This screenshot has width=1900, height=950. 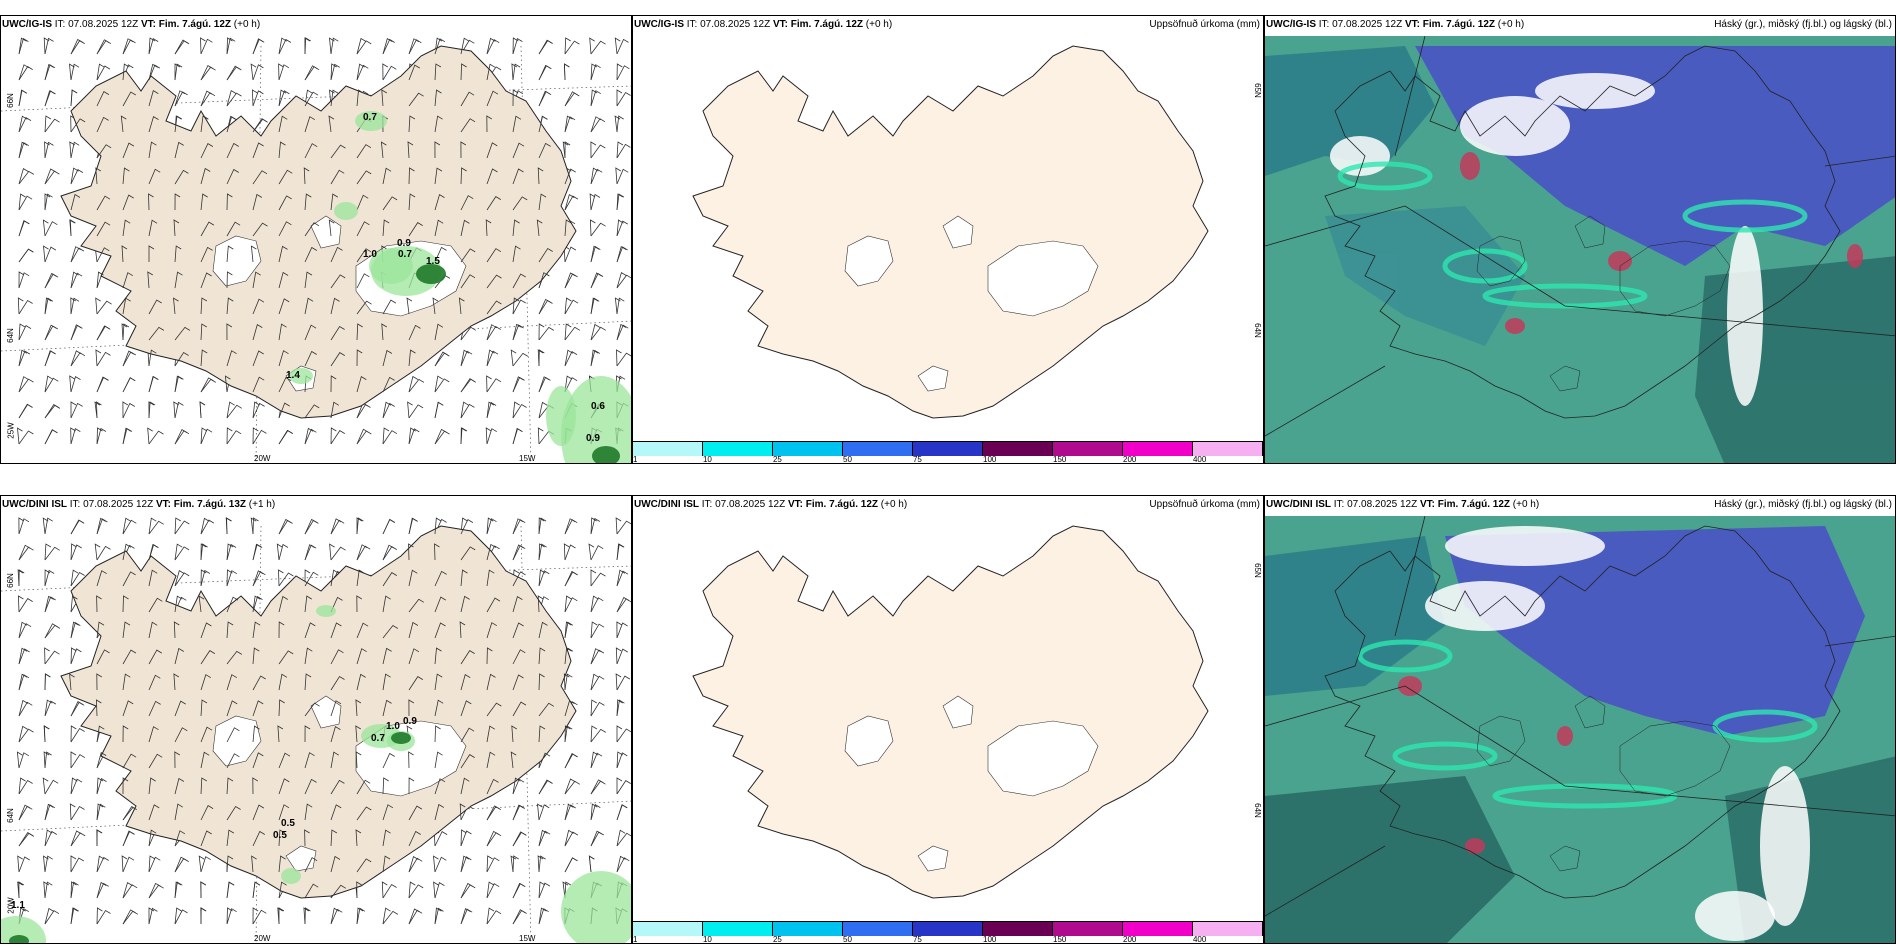 I want to click on precip-value-label: 0.6, so click(x=598, y=406).